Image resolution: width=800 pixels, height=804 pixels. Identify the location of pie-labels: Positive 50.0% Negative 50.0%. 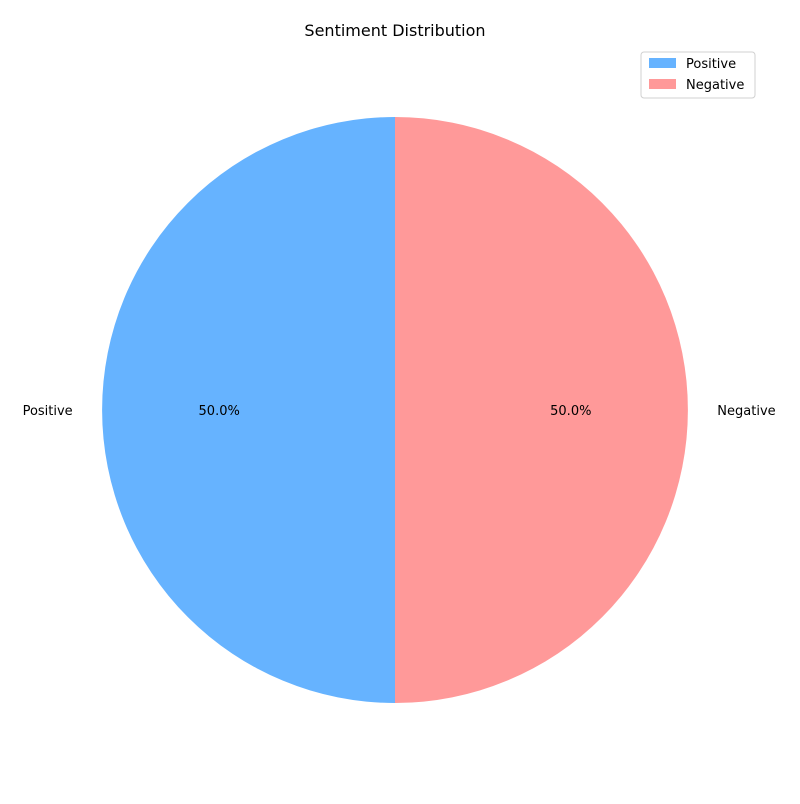
(399, 411).